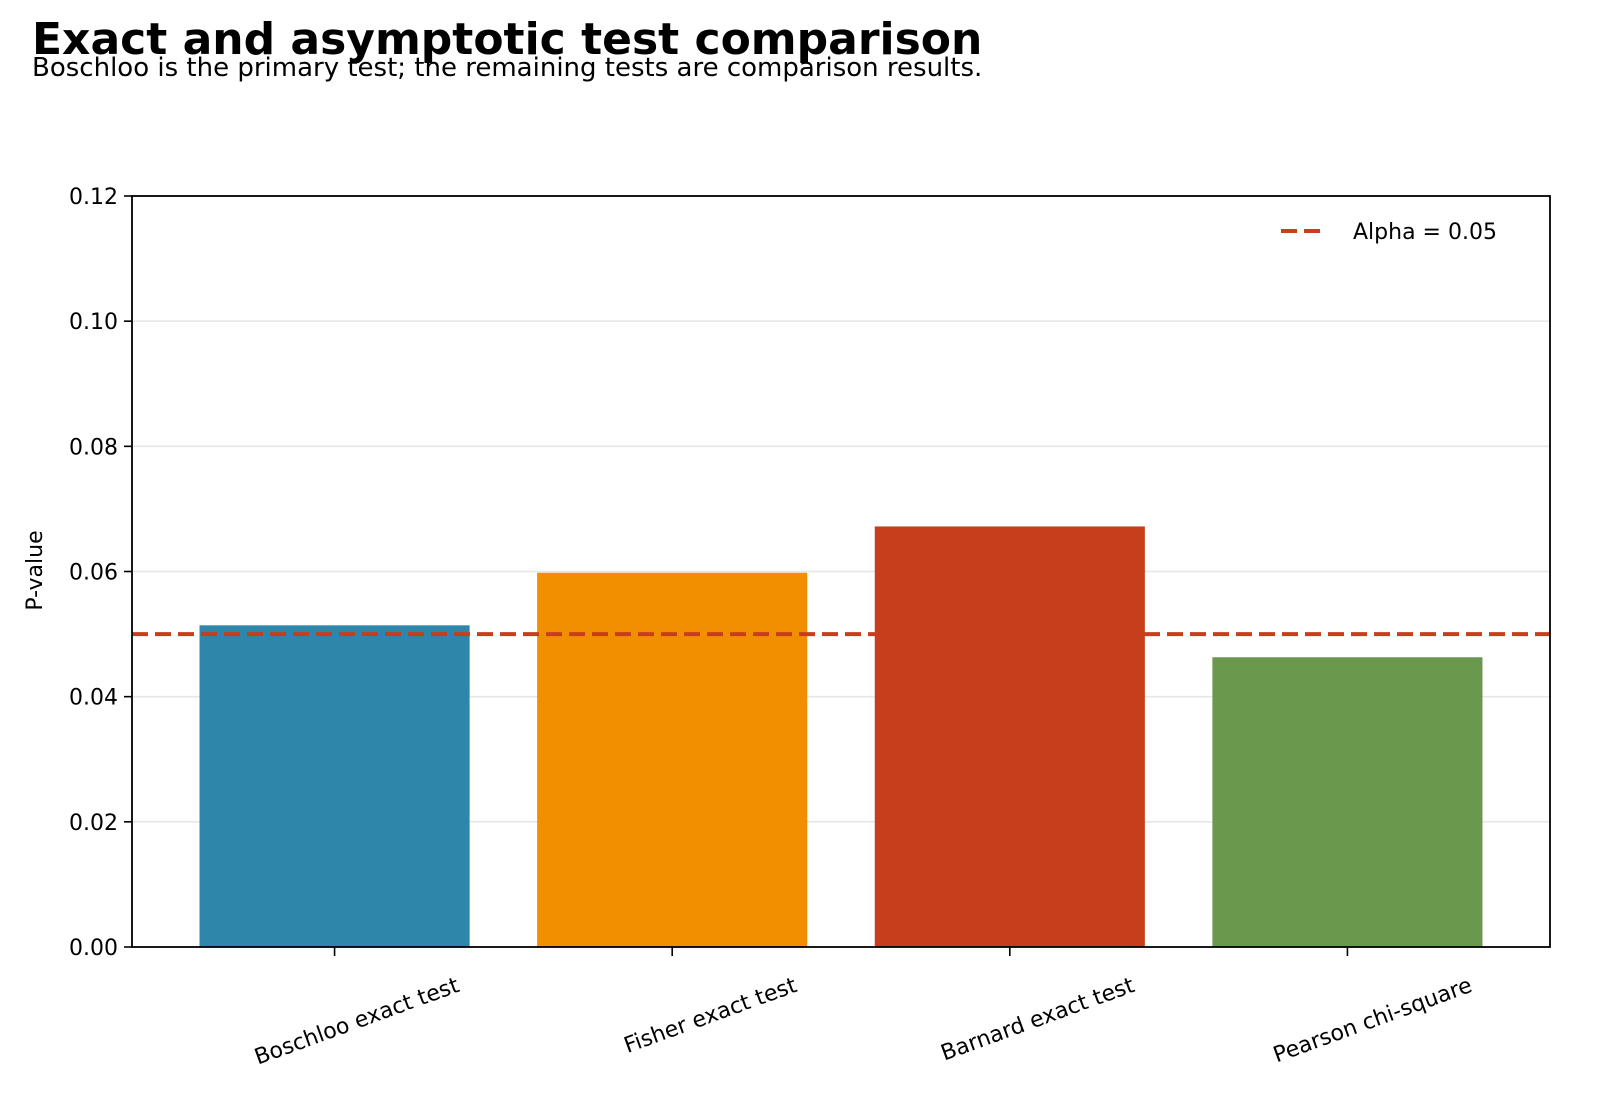 This screenshot has height=1119, width=1600. I want to click on bar-fisher-exact-test, so click(672, 759).